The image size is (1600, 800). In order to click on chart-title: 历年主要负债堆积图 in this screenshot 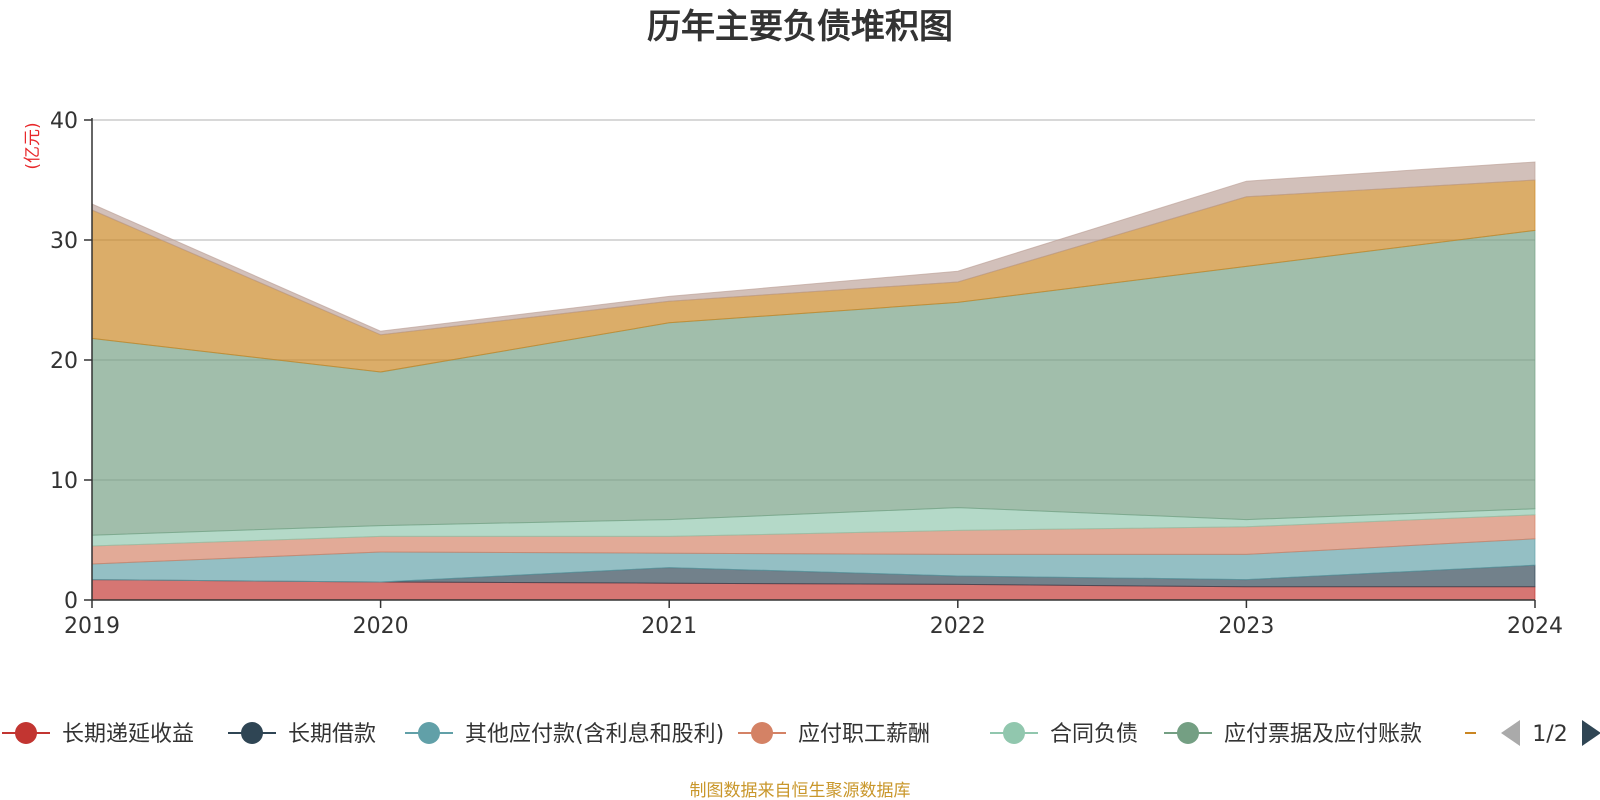, I will do `click(800, 27)`.